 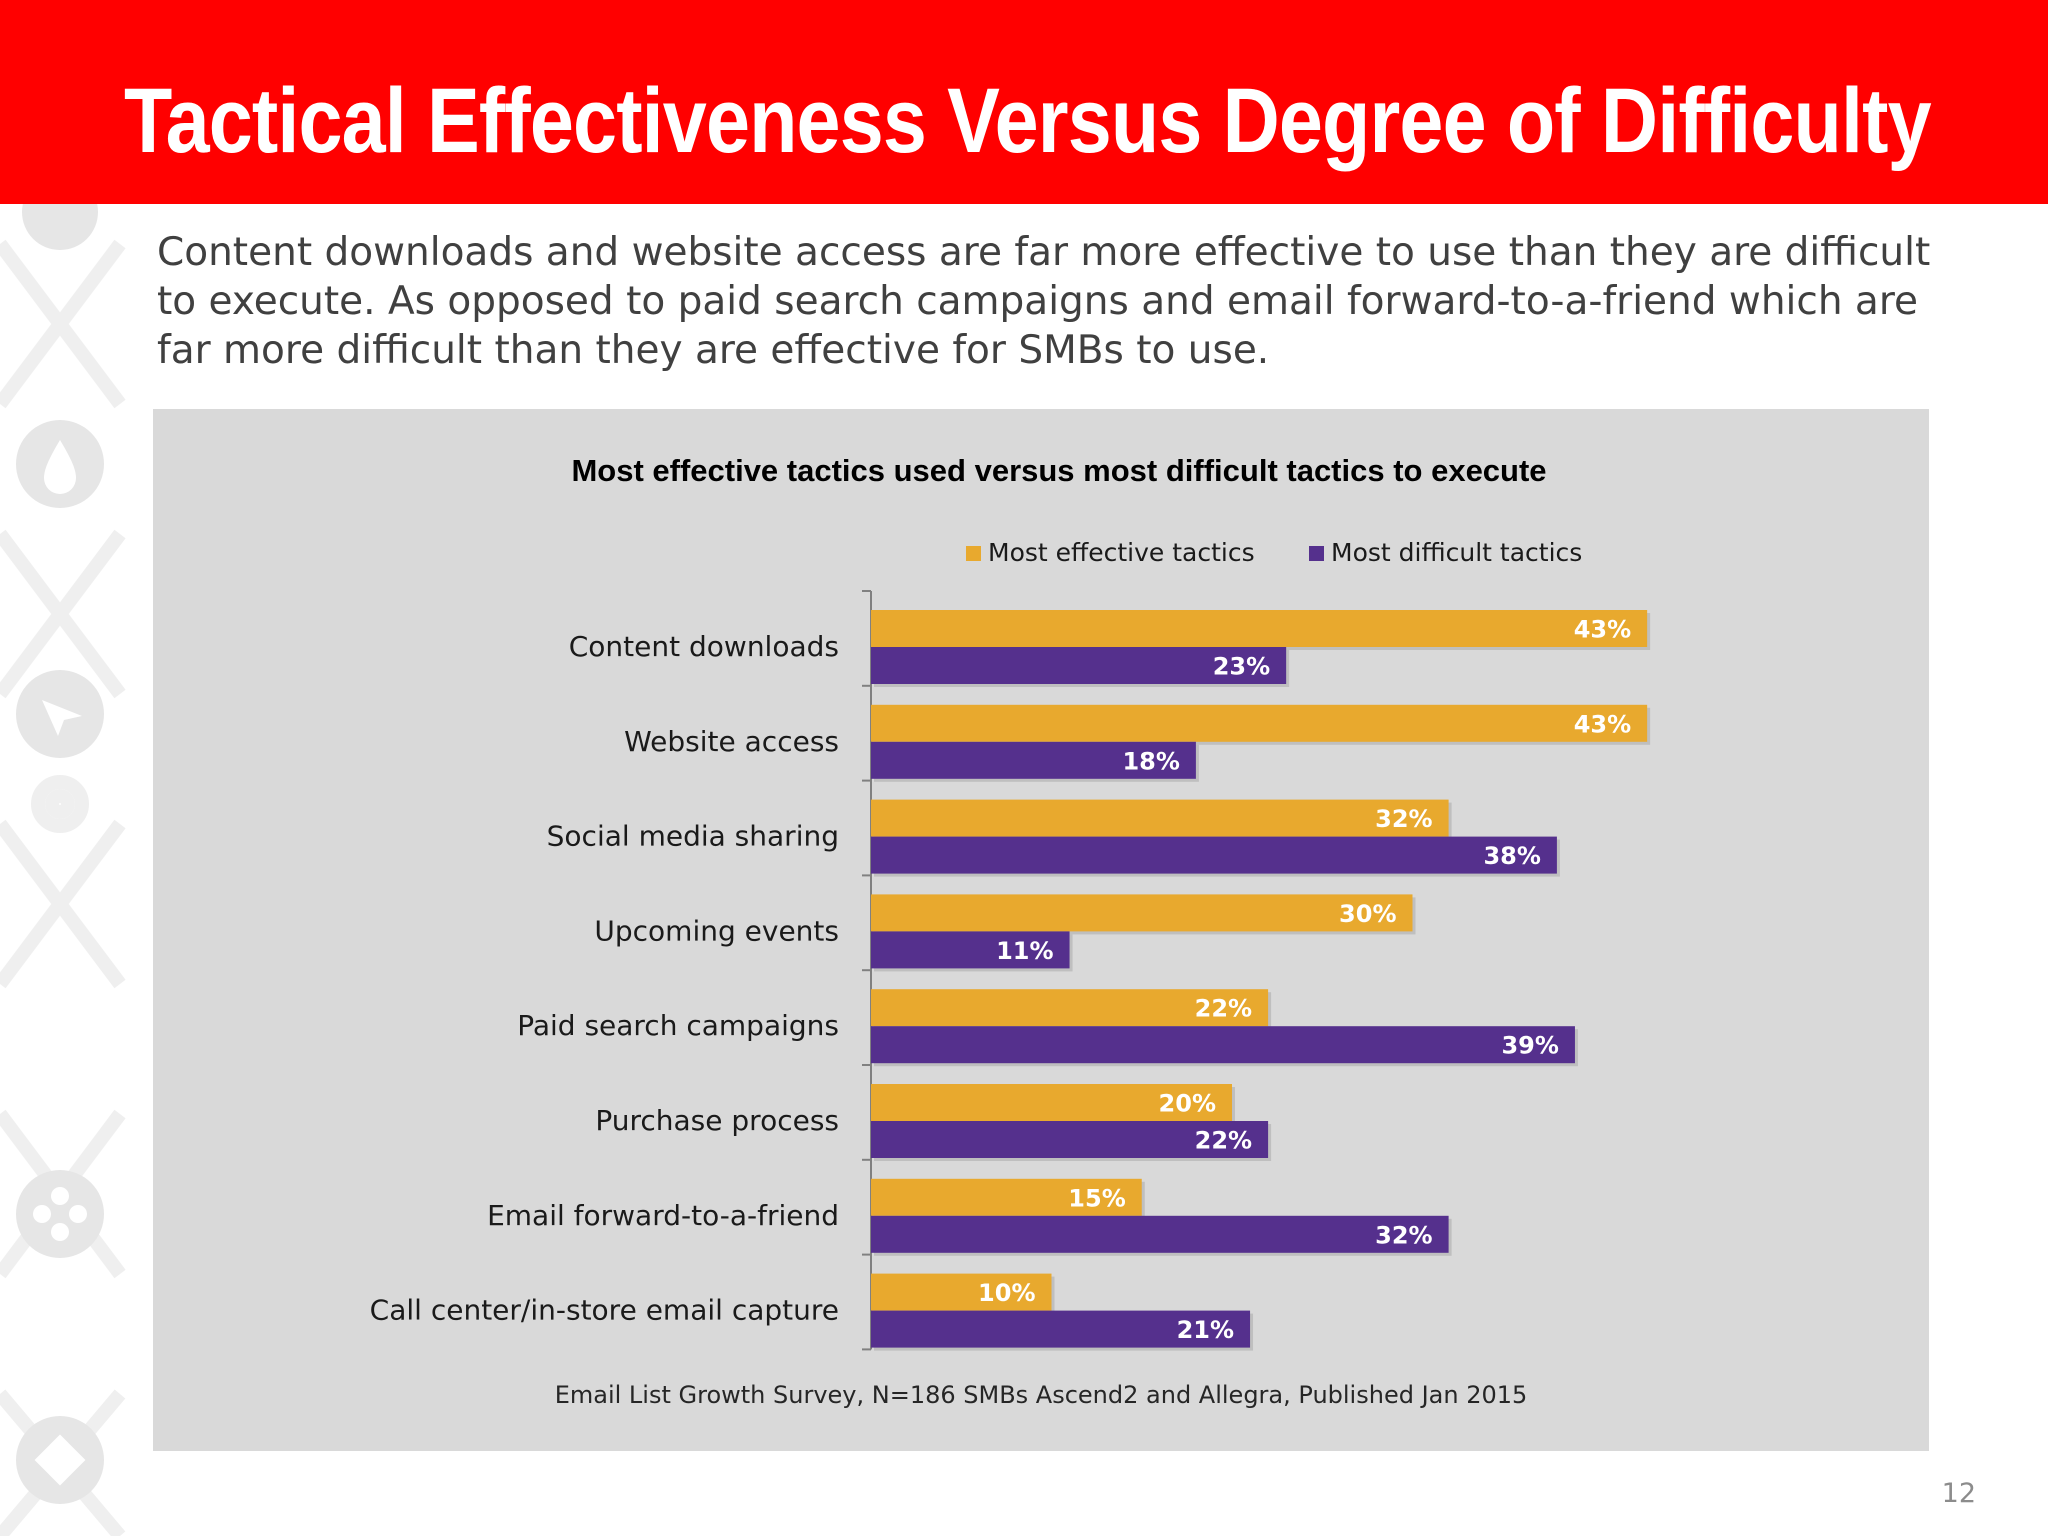 What do you see at coordinates (716, 930) in the screenshot?
I see `category-label: Upcoming events` at bounding box center [716, 930].